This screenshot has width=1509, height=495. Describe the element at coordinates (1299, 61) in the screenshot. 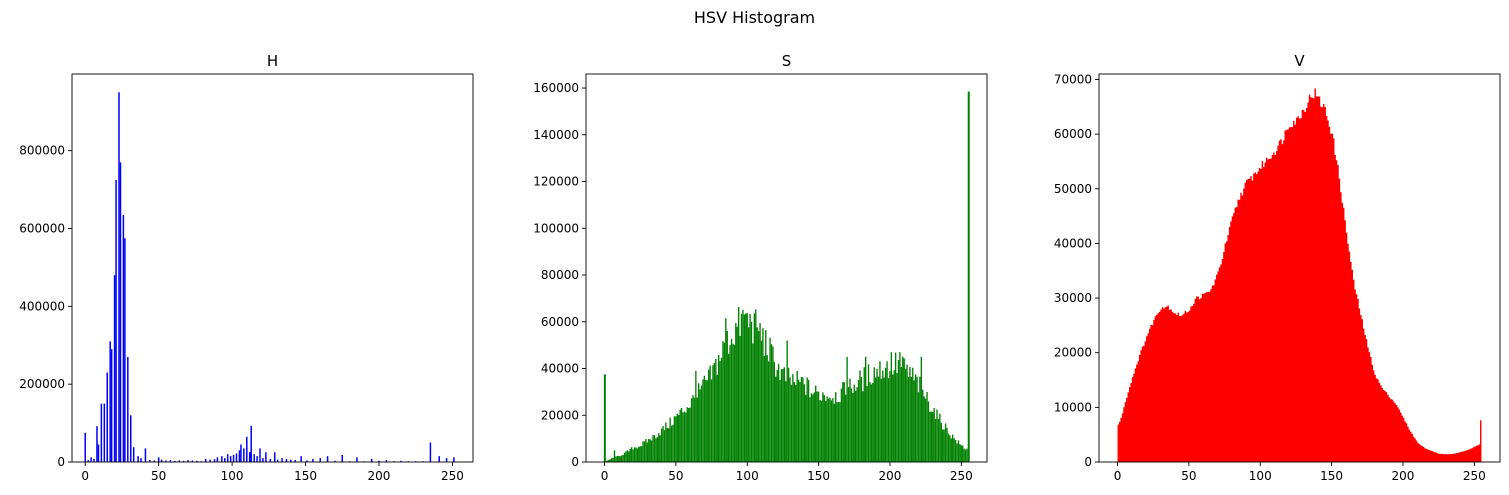

I see `subplot-title: V` at that location.